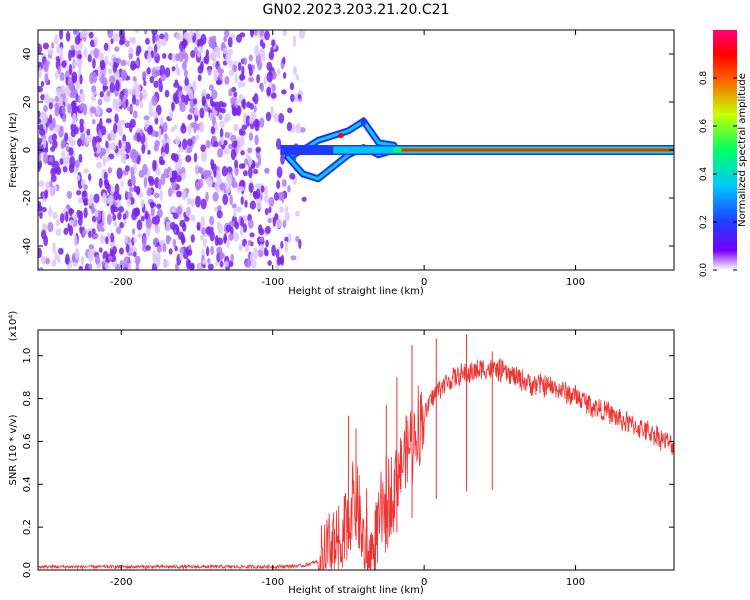 The height and width of the screenshot is (600, 750). Describe the element at coordinates (363, 121) in the screenshot. I see `track-spot` at that location.